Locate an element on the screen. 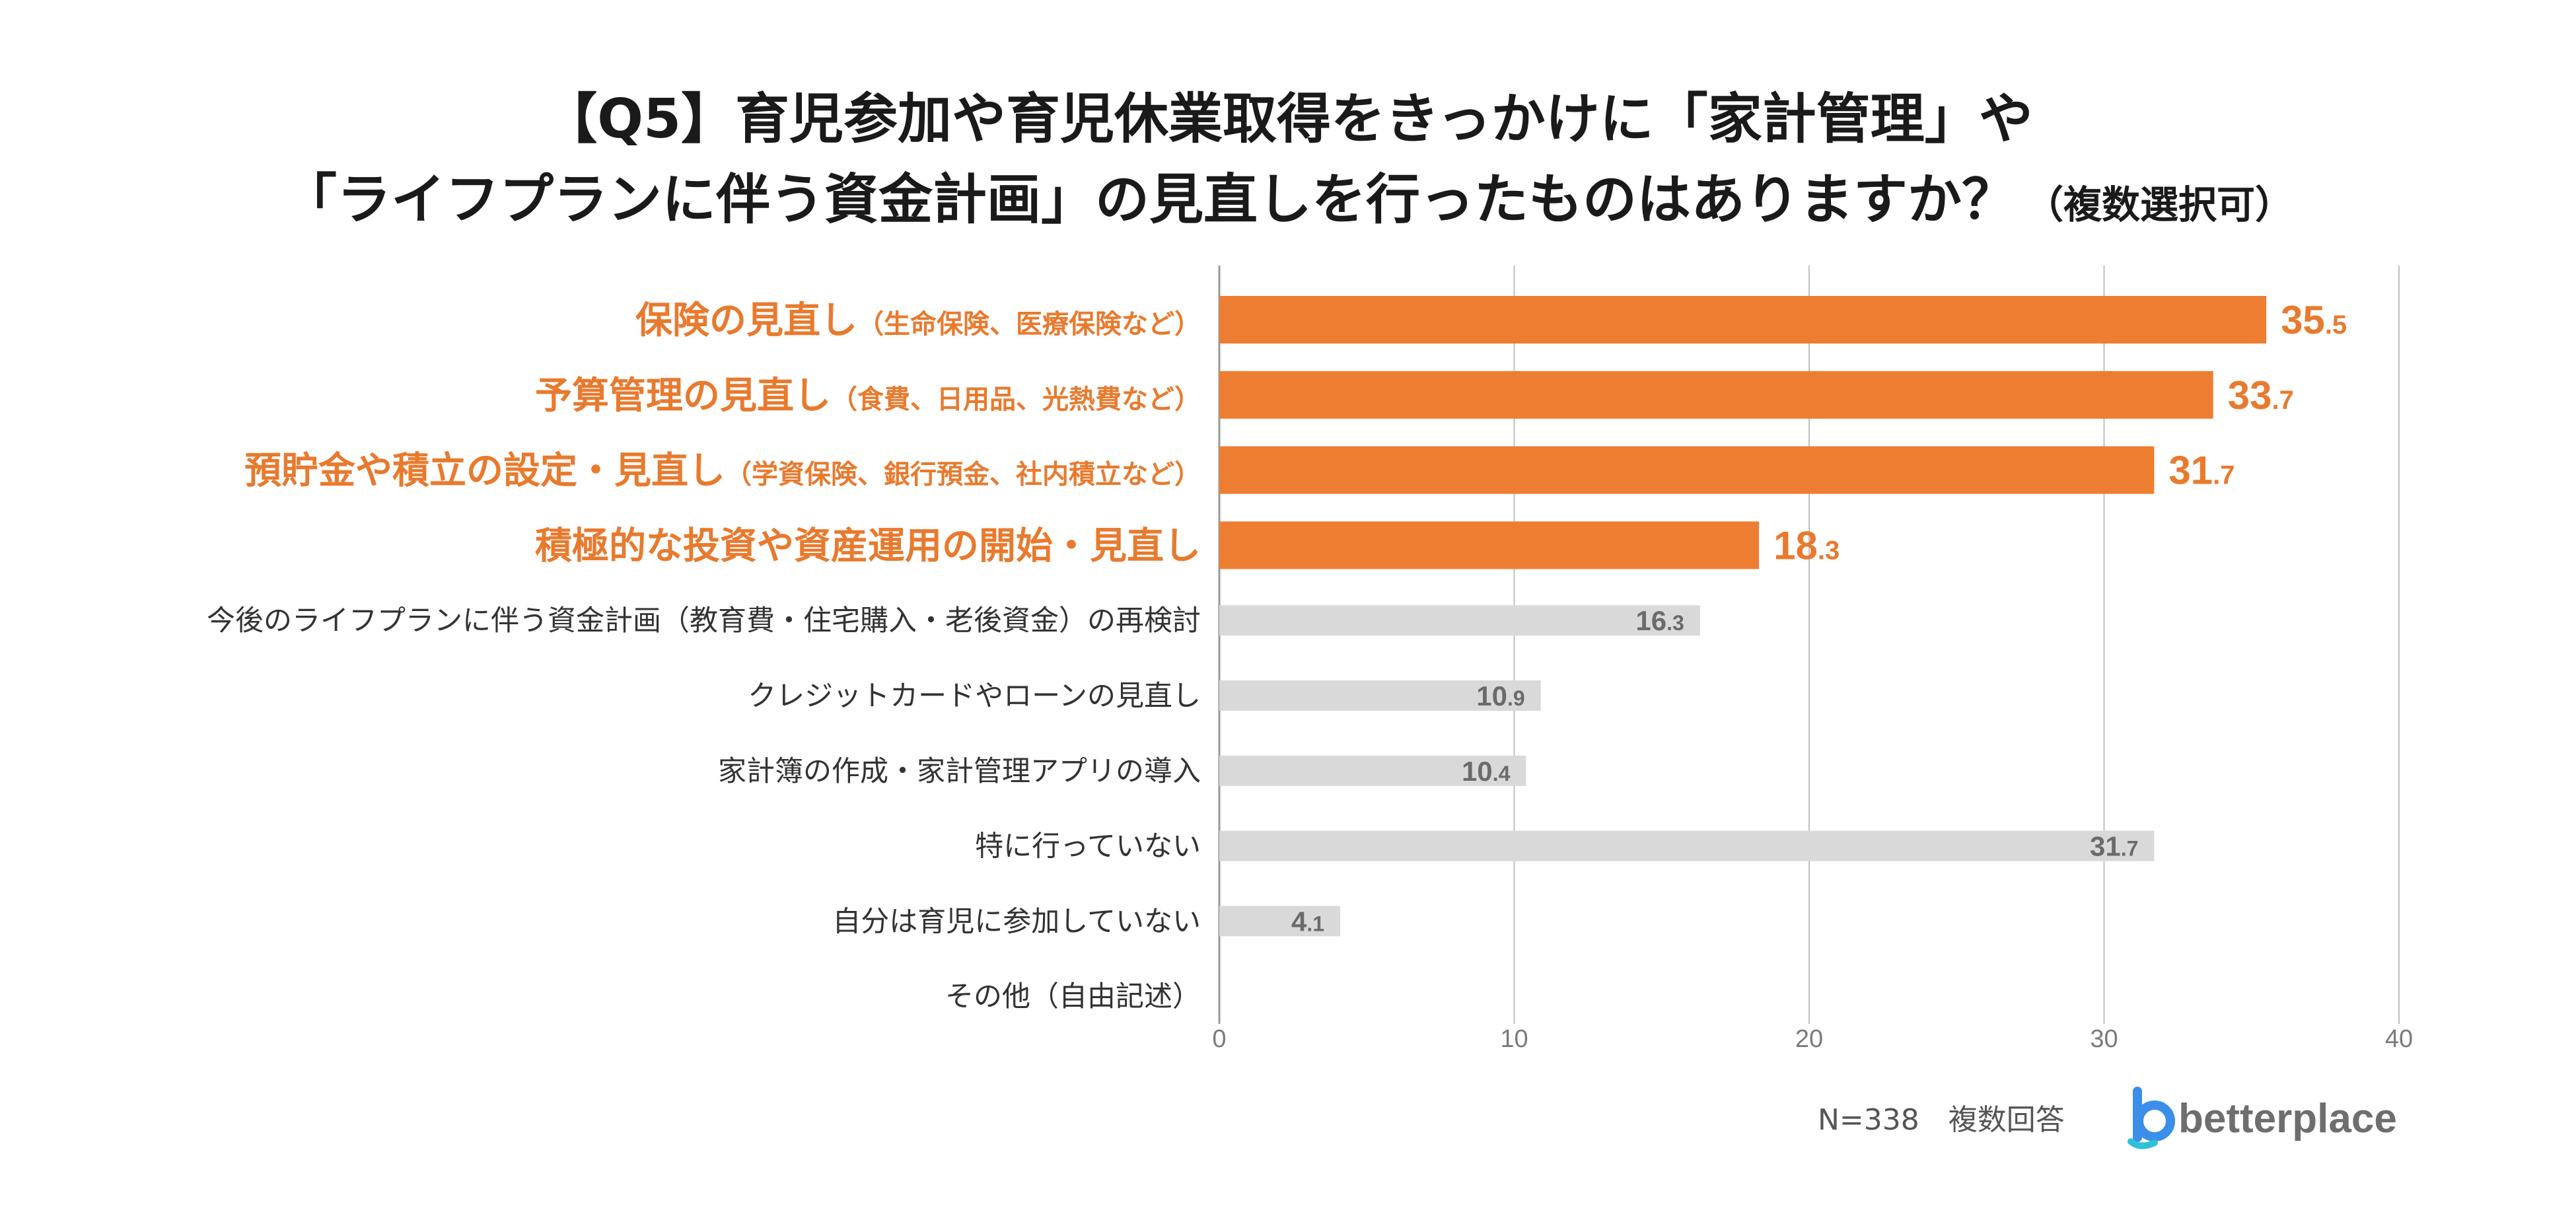  category-label: 積極的な投資や資産運用の開始・見直し is located at coordinates (868, 546).